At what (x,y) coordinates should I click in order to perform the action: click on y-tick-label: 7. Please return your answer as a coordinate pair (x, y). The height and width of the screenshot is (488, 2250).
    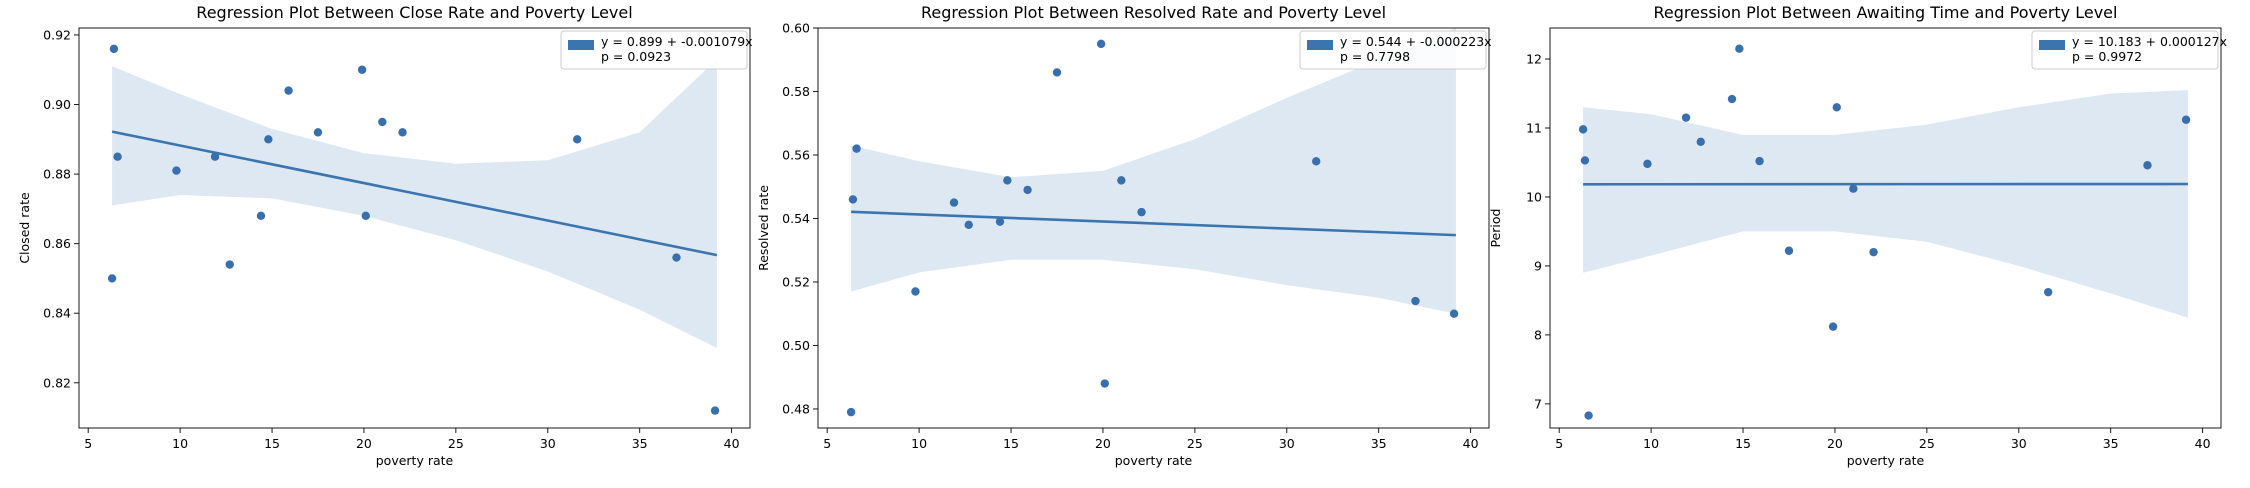
    Looking at the image, I should click on (1538, 403).